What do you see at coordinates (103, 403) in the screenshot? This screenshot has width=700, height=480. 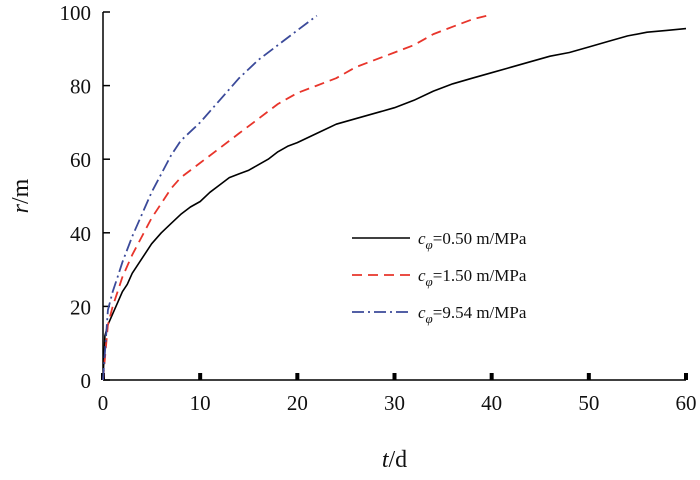 I see `x-tick-label: 0` at bounding box center [103, 403].